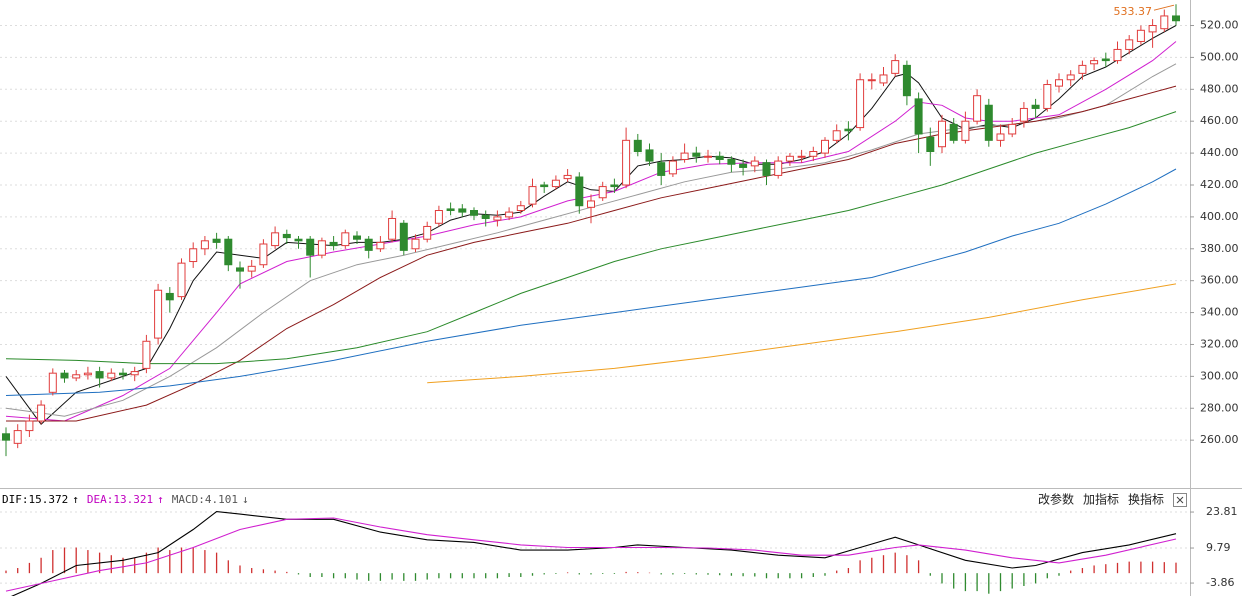  What do you see at coordinates (1219, 120) in the screenshot?
I see `y-tick-label: 460.00` at bounding box center [1219, 120].